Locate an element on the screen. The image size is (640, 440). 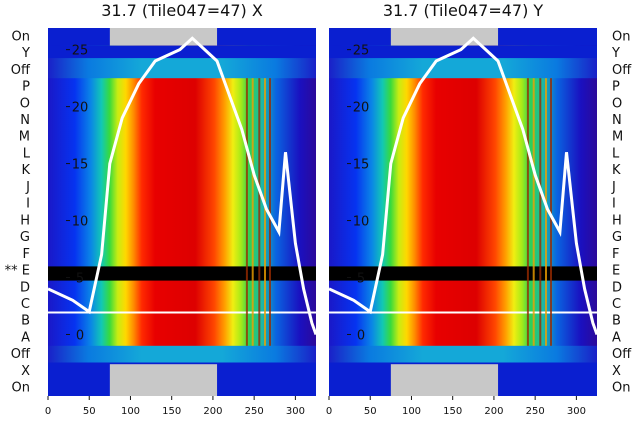
chart-title-y: 31.7 (Tile047=47) Y is located at coordinates (463, 10).